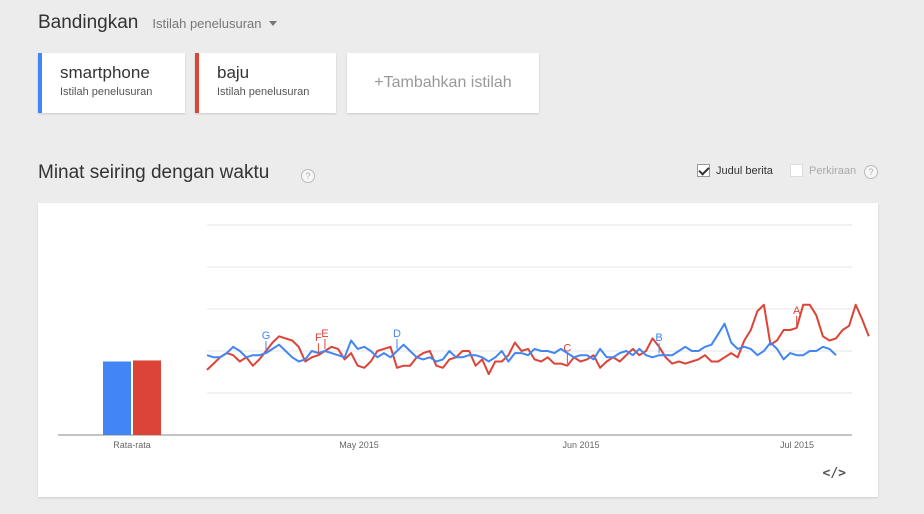 Image resolution: width=924 pixels, height=514 pixels. Describe the element at coordinates (833, 170) in the screenshot. I see `forecast-label: Perkiraan` at that location.